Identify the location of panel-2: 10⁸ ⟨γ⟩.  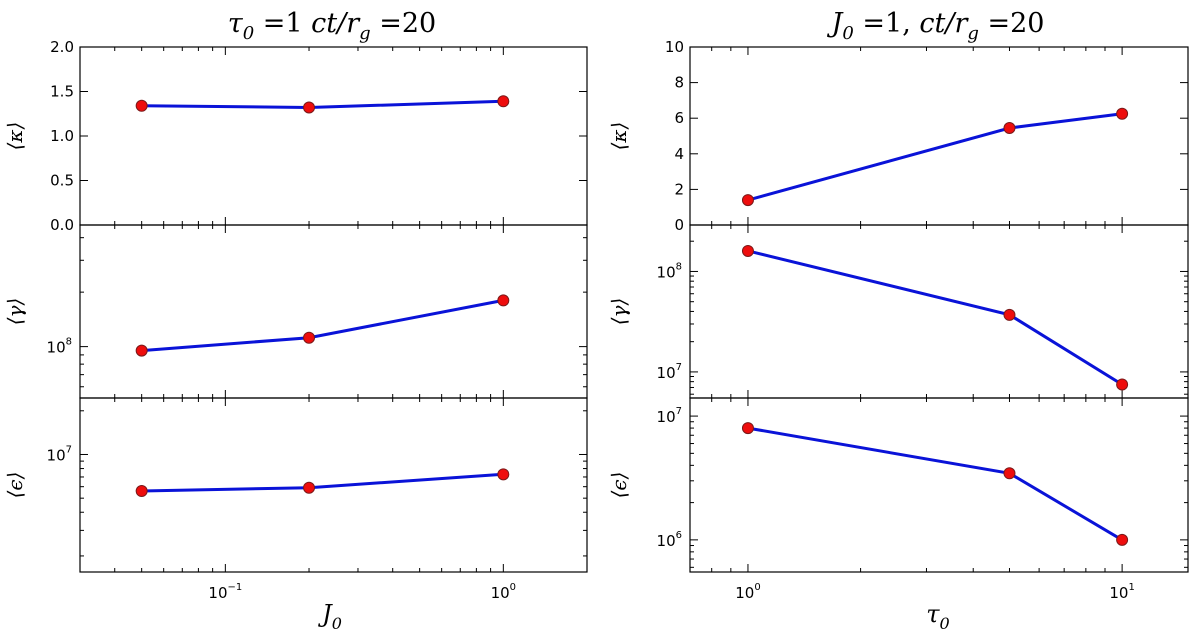
(295, 311).